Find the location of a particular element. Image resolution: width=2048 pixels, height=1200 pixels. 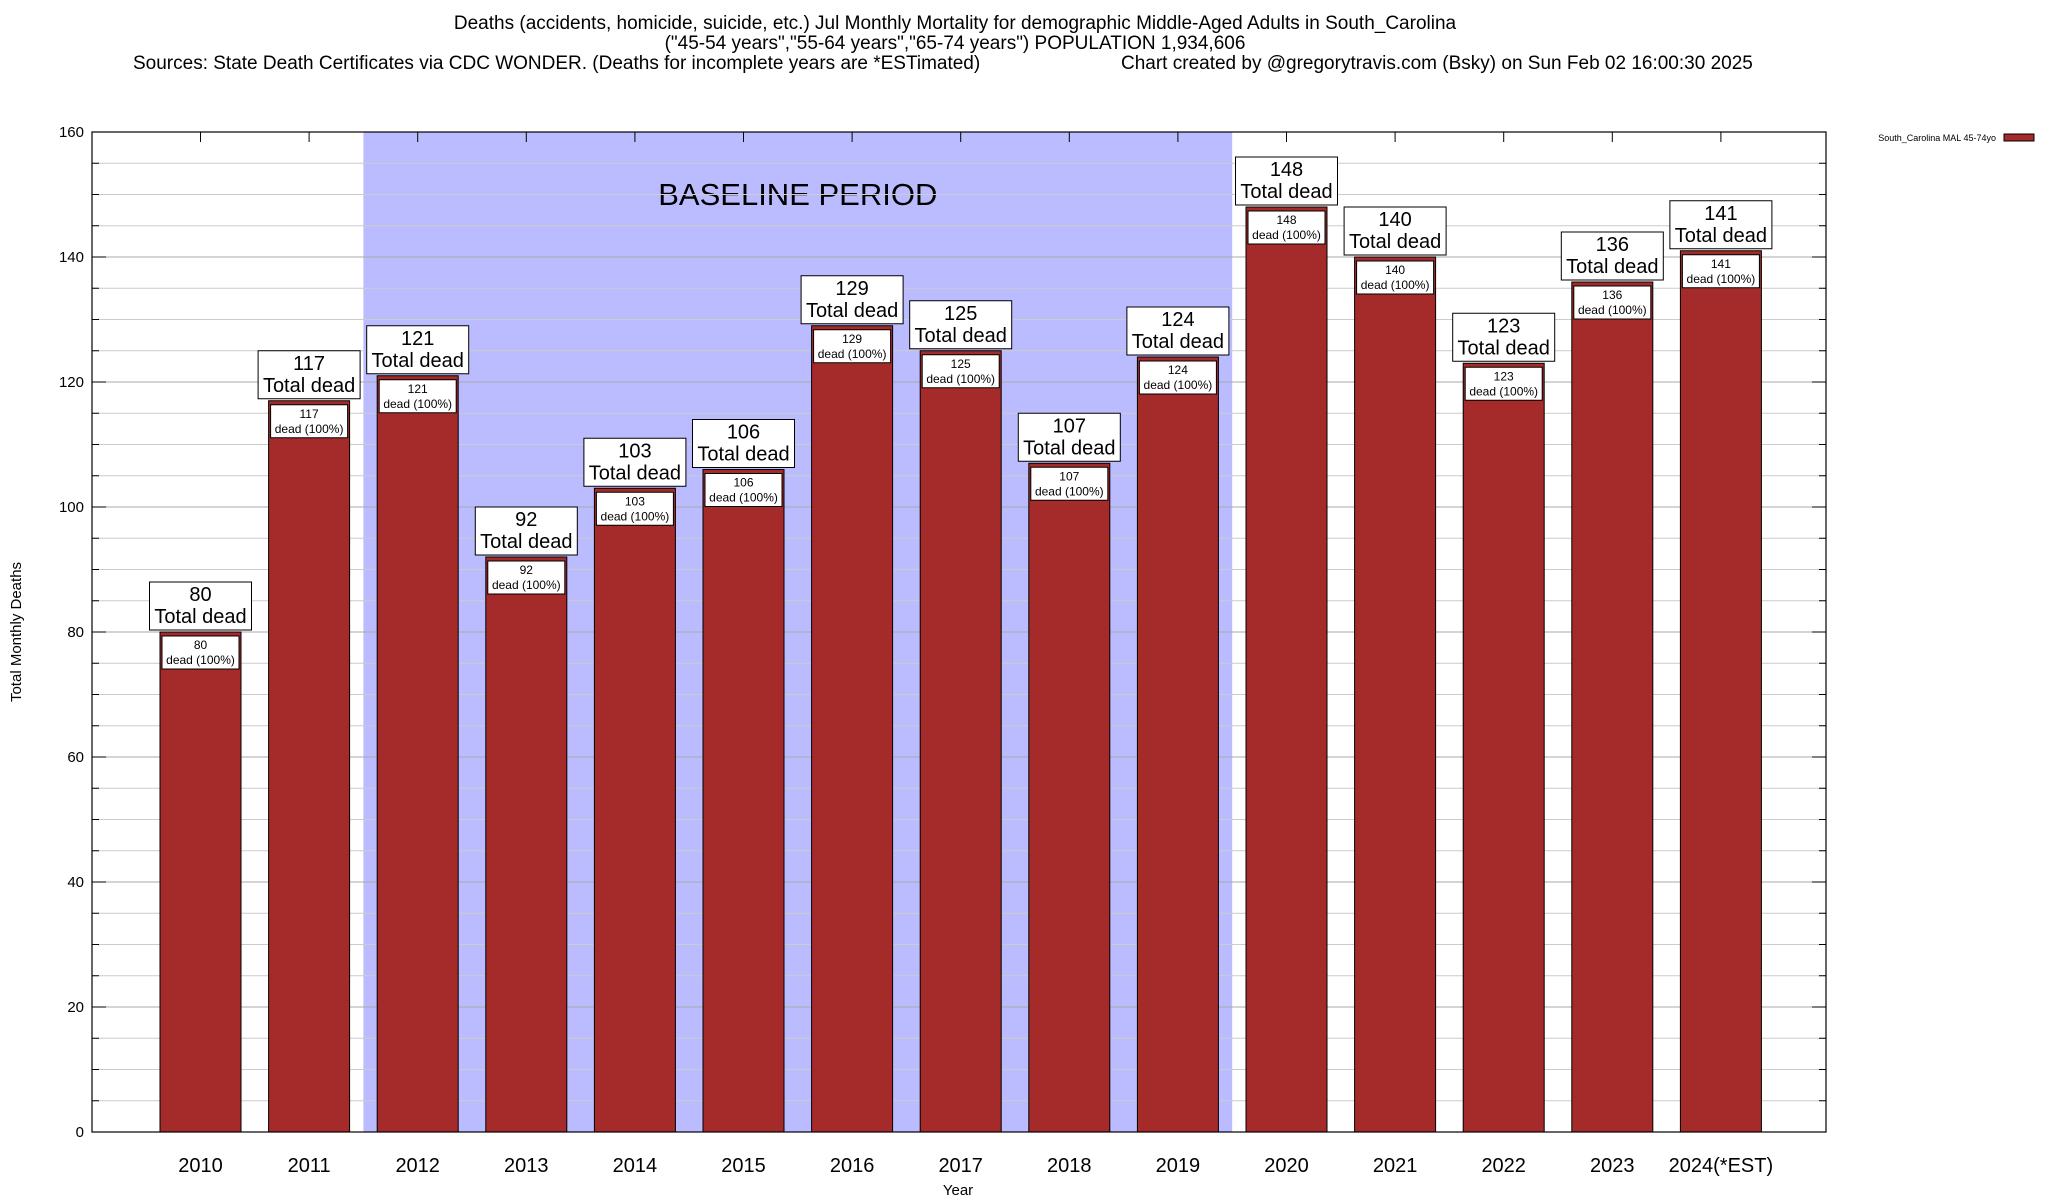

x-tick-label: 2015 is located at coordinates (743, 1166).